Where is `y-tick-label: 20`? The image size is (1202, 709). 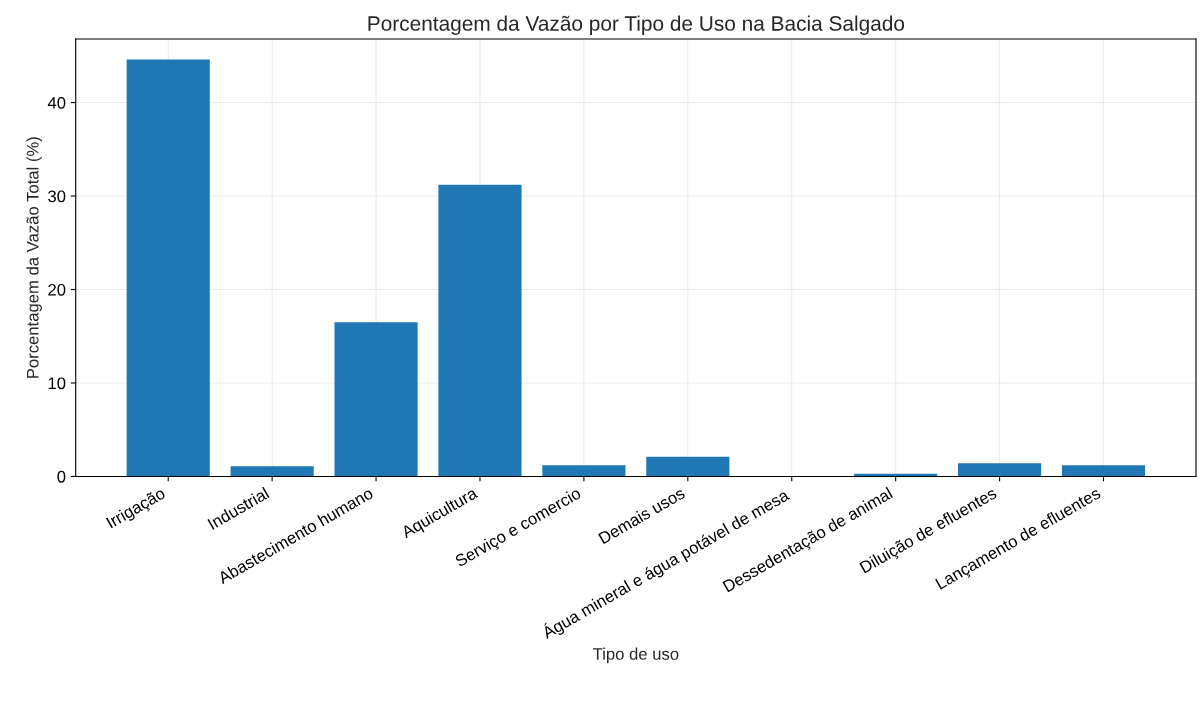 y-tick-label: 20 is located at coordinates (57, 289).